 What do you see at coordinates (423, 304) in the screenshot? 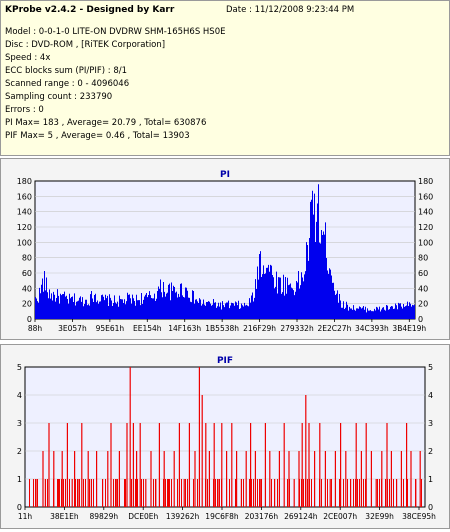
I see `y-tick-label-right: 20` at bounding box center [423, 304].